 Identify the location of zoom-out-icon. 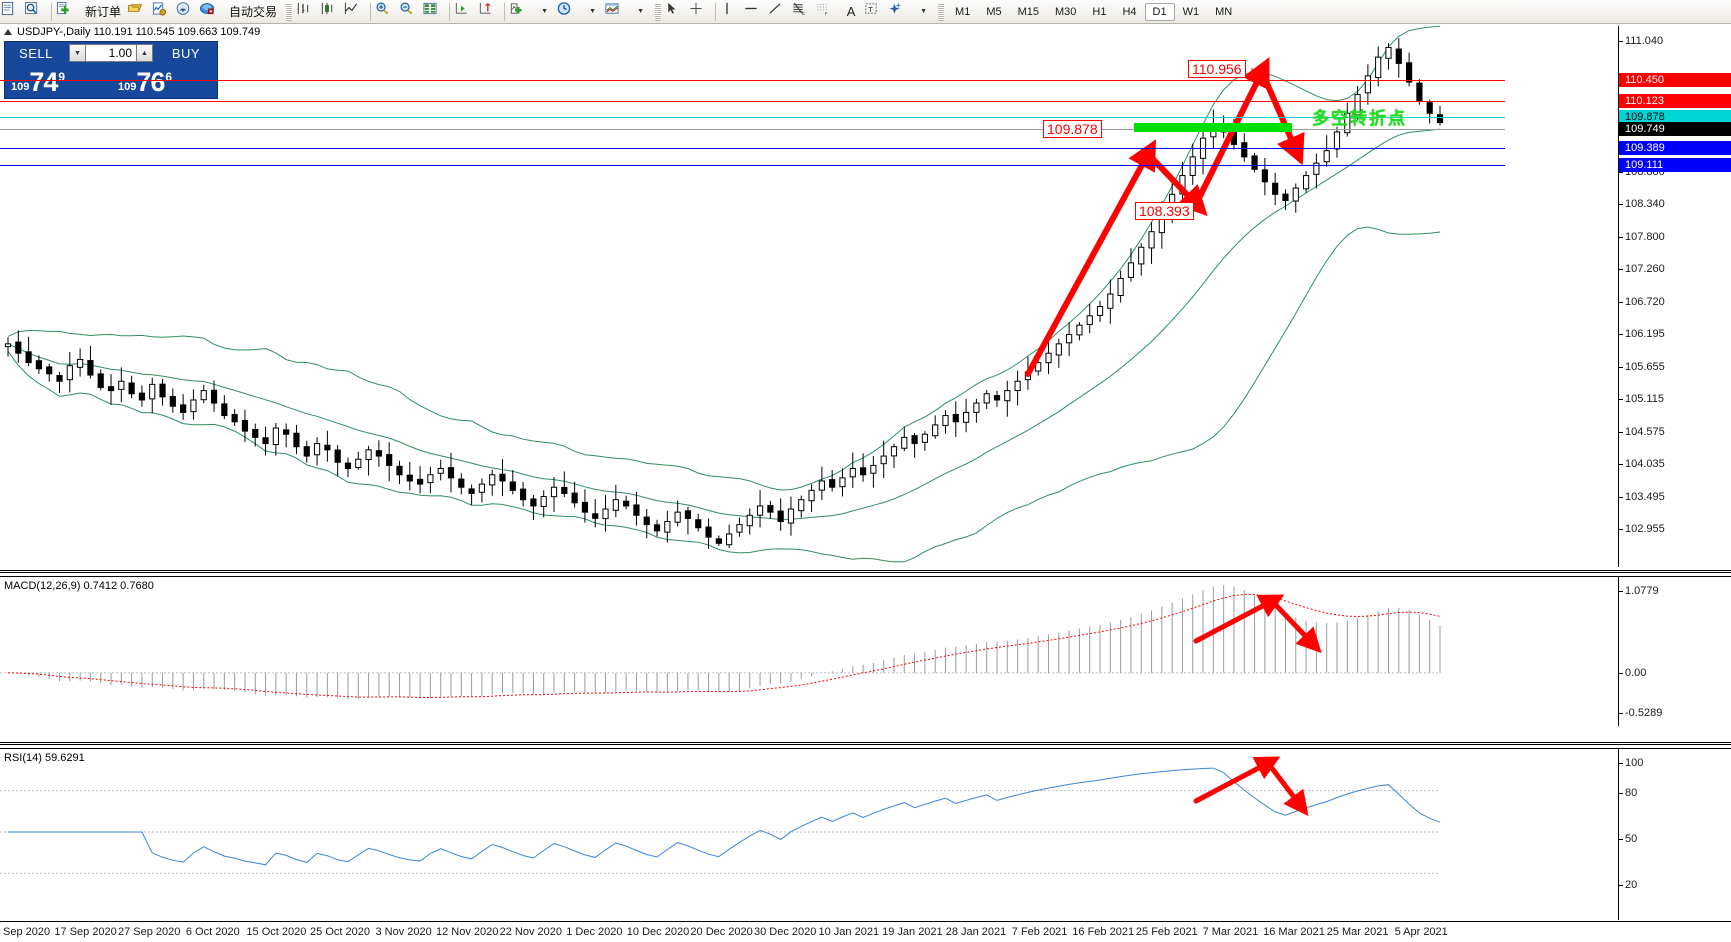
(410, 12).